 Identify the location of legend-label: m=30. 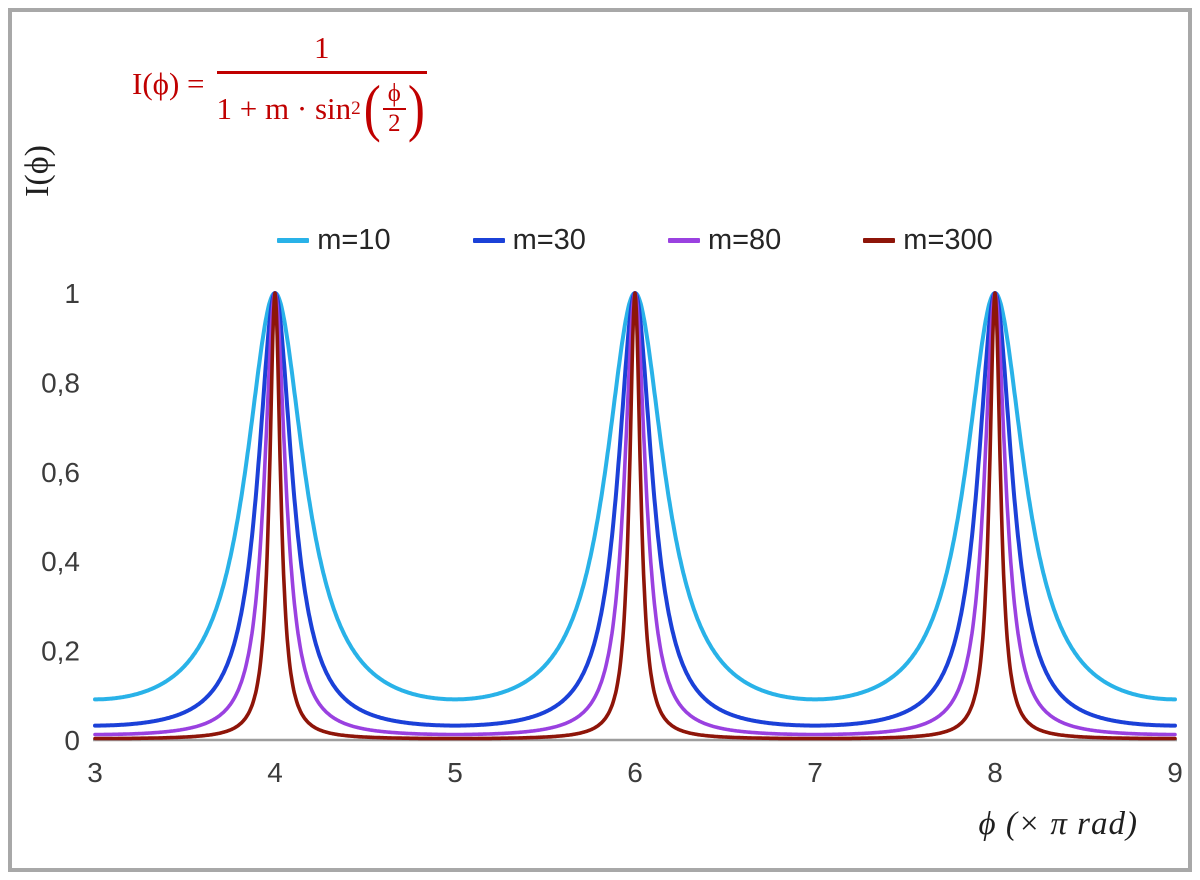
(549, 239).